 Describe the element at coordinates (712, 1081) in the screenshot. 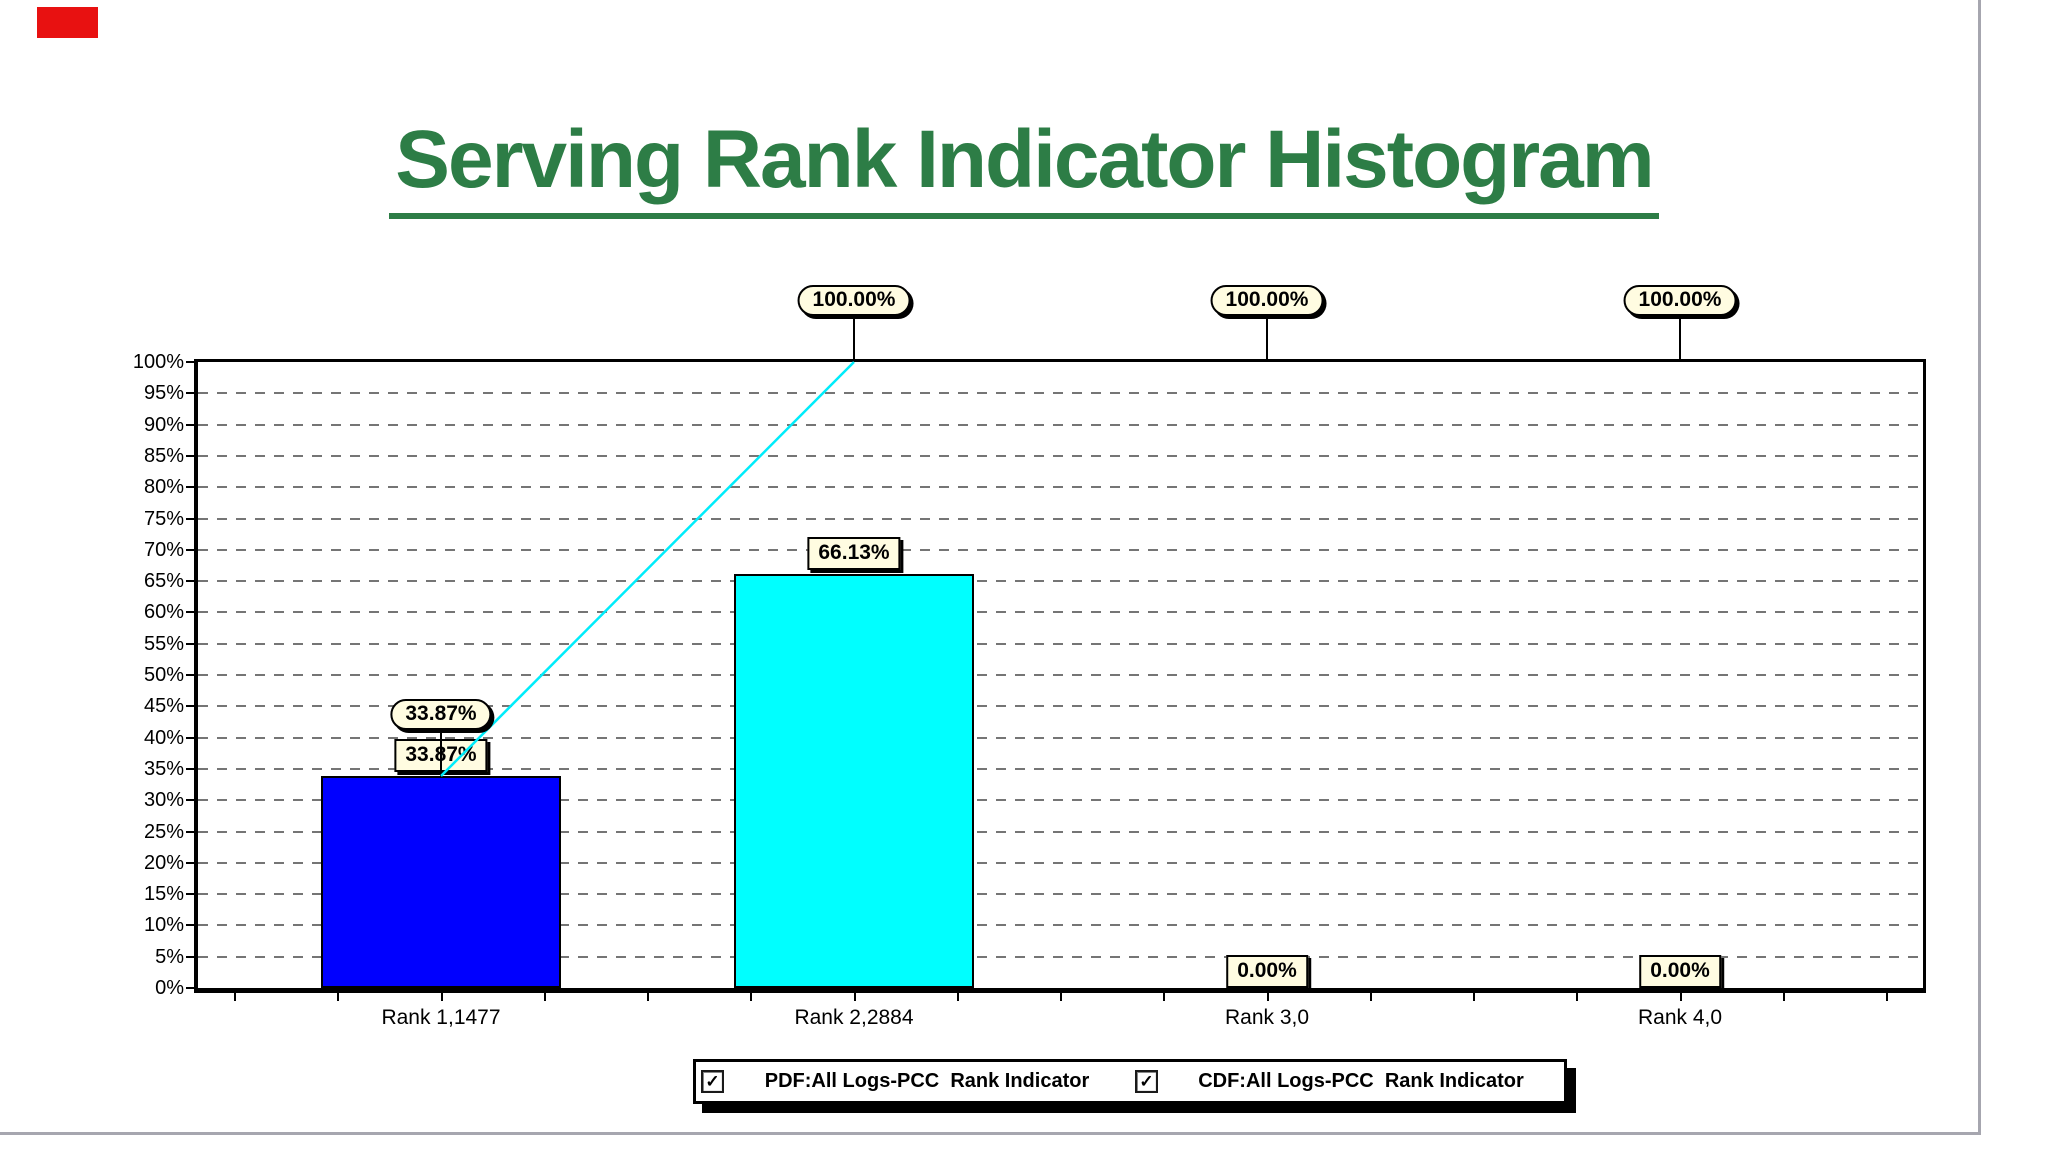

I see `legend-checkbox-pdf: ✓` at that location.